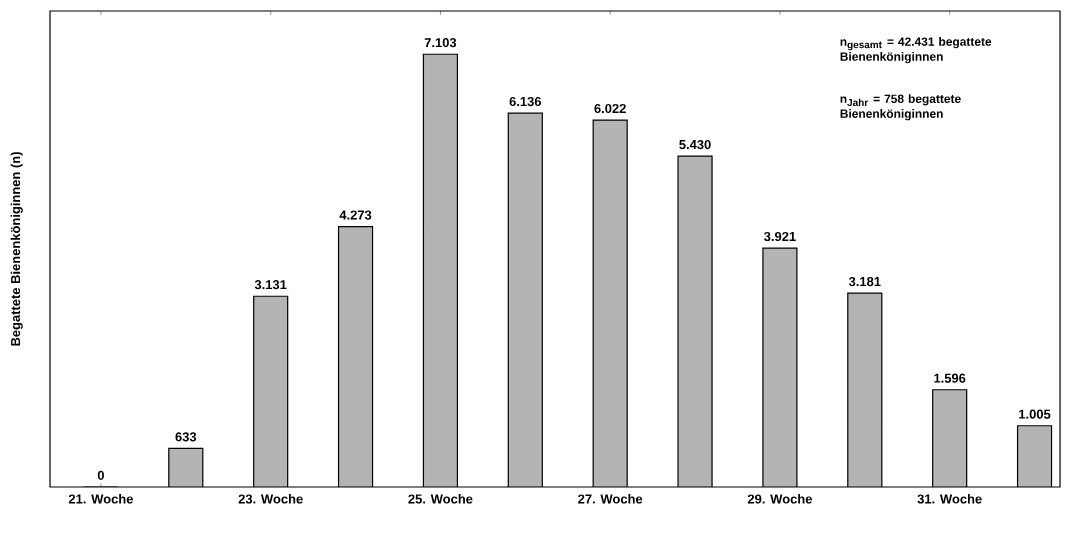 This screenshot has height=555, width=1072. What do you see at coordinates (900, 107) in the screenshot?
I see `annotation: n$_{Jahr}$ = 758 begattete Bienenköniginnen` at bounding box center [900, 107].